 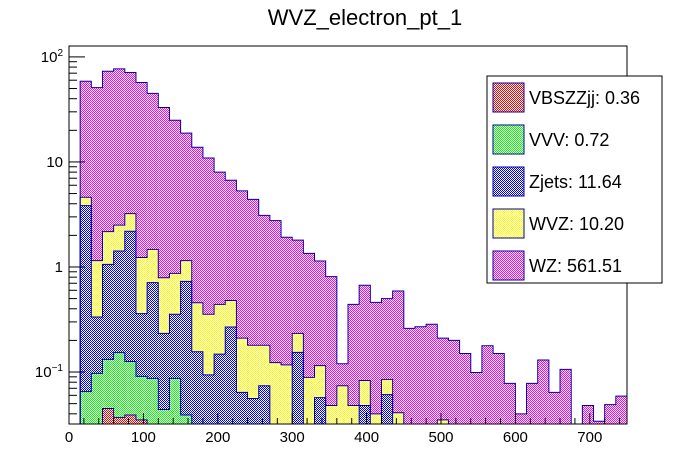 I want to click on legend-entry-vbszzjj: VBSZZjj: 0.36, so click(x=566, y=97).